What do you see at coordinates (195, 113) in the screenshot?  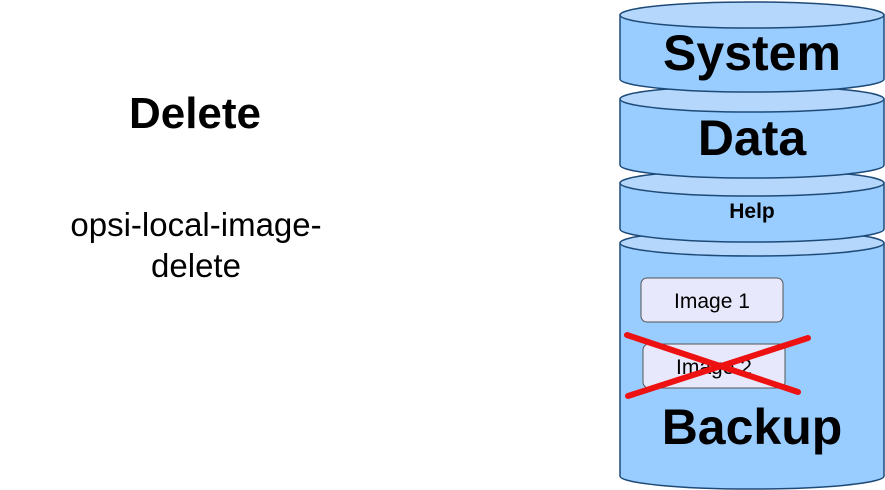 I see `page-title: Delete` at bounding box center [195, 113].